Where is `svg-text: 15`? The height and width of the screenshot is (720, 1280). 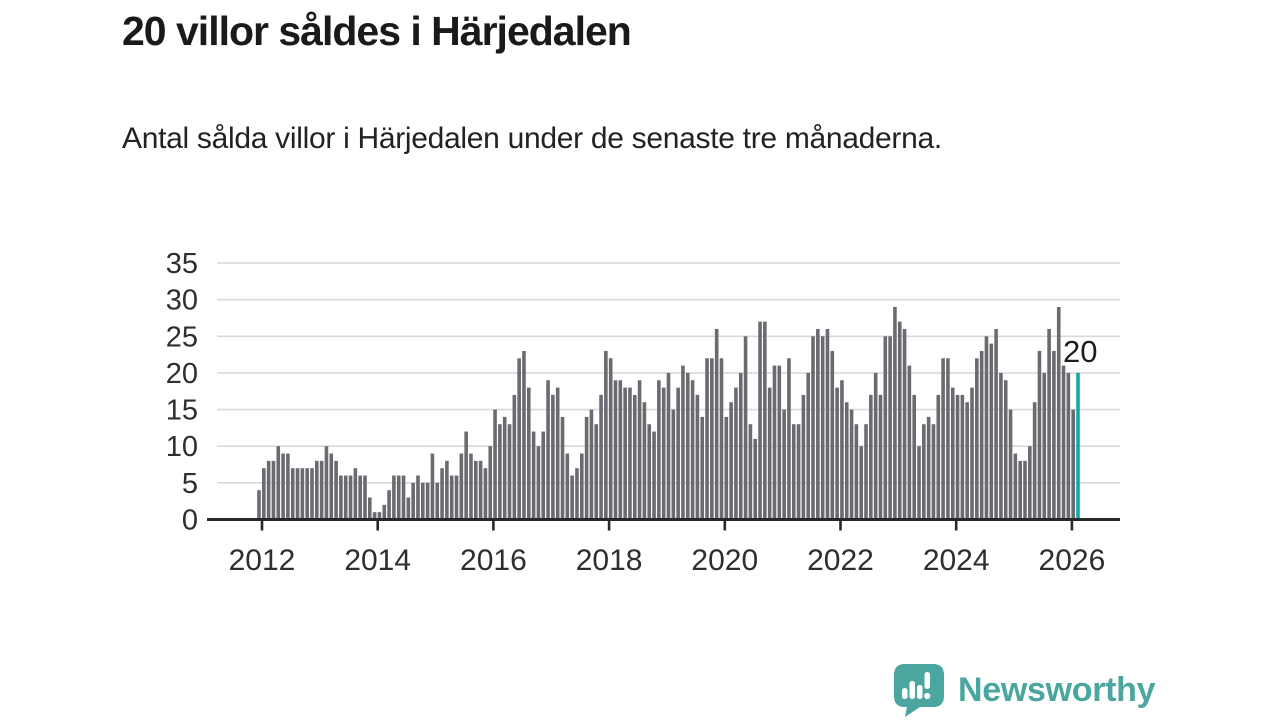
svg-text: 15 is located at coordinates (182, 411).